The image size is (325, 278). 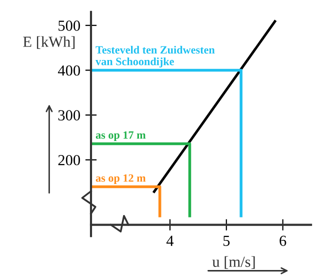 What do you see at coordinates (155, 57) in the screenshot?
I see `series-label: Testeveld ten Zuidwesten van Schoondijke` at bounding box center [155, 57].